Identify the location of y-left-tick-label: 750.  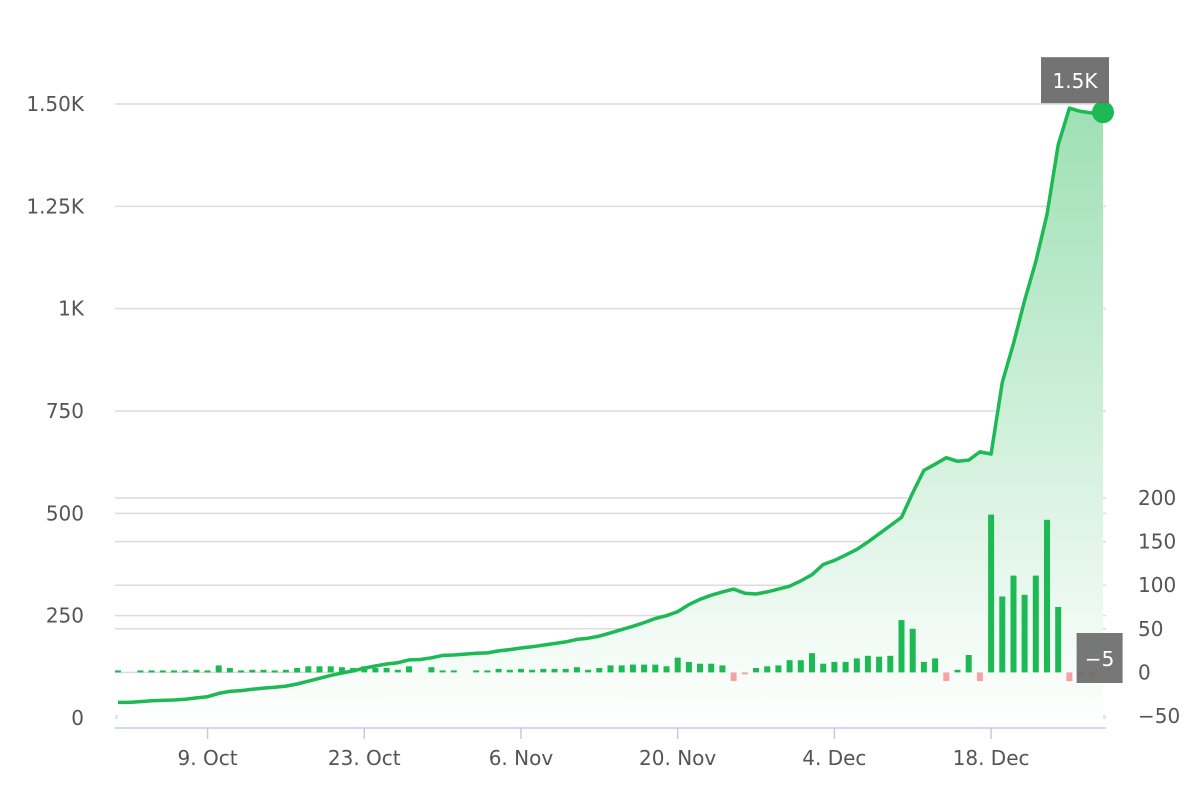
(65, 411).